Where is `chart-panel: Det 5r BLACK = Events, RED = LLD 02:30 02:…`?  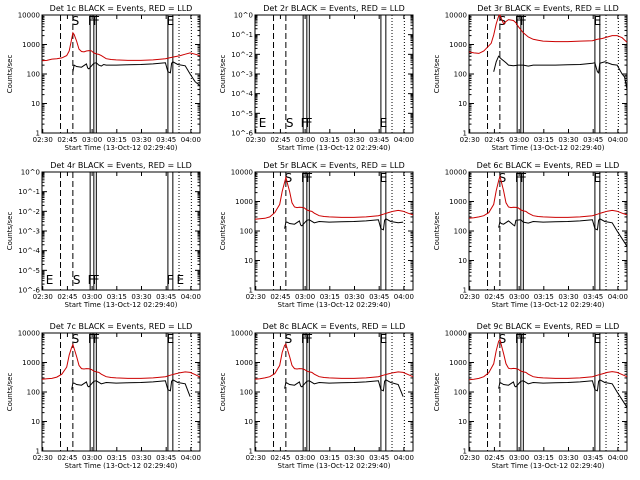 chart-panel: Det 5r BLACK = Events, RED = LLD 02:30 02:… is located at coordinates (316, 235).